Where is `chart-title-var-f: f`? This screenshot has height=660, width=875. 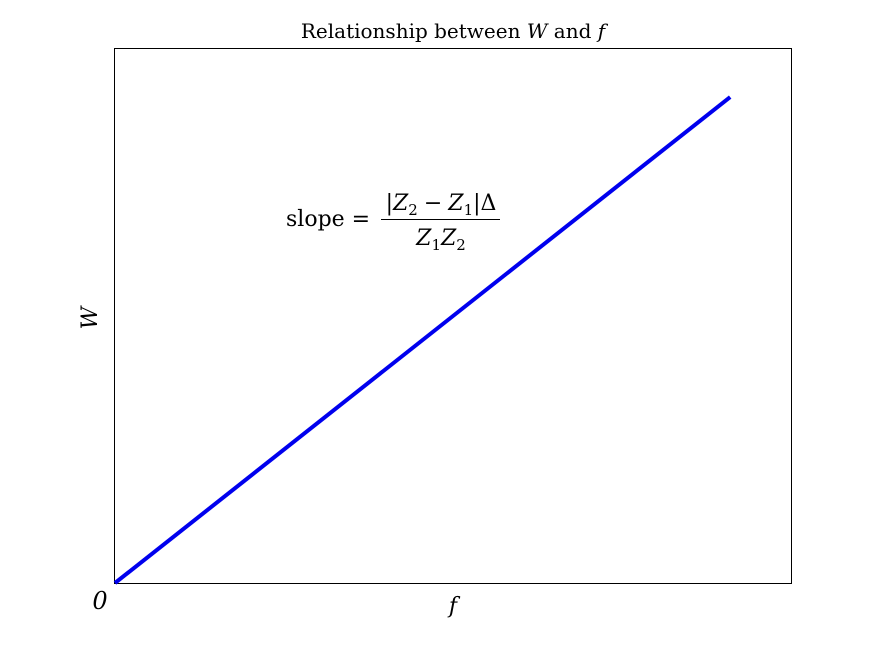 chart-title-var-f: f is located at coordinates (602, 31).